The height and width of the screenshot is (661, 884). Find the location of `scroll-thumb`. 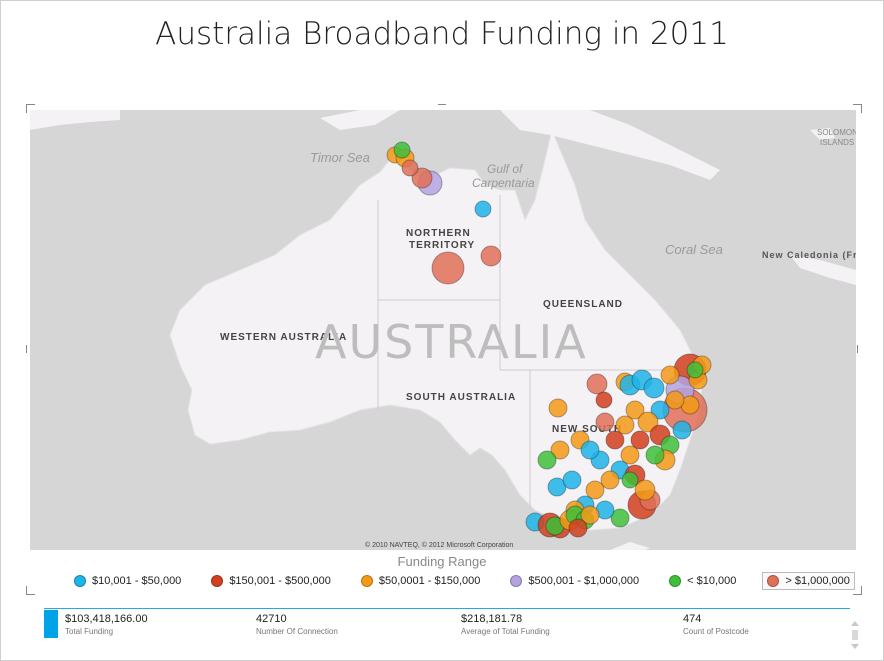

scroll-thumb is located at coordinates (855, 635).